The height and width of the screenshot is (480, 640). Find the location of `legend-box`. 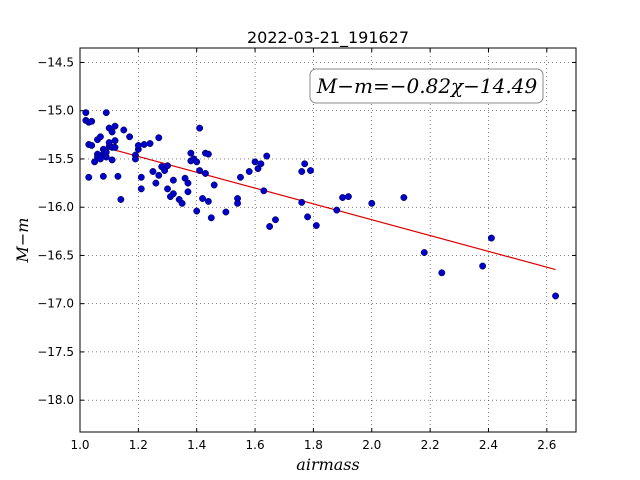

legend-box is located at coordinates (426, 86).